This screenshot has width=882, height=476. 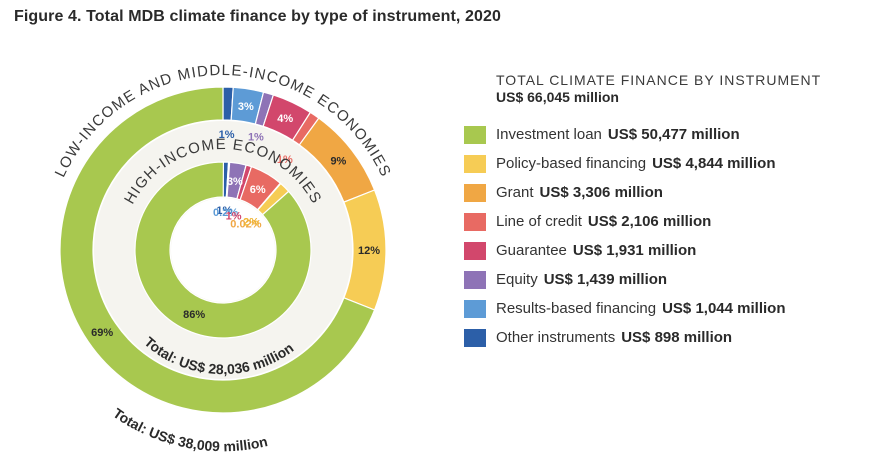 What do you see at coordinates (251, 223) in the screenshot?
I see `inner-data-label: 2%` at bounding box center [251, 223].